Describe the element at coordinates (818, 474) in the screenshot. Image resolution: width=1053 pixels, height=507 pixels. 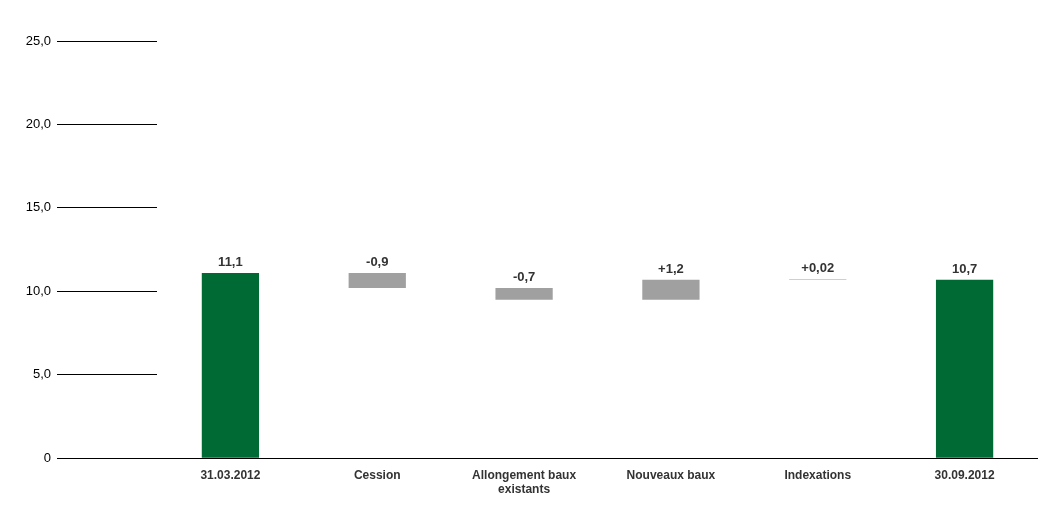
I see `x-tick-label: Indexations` at that location.